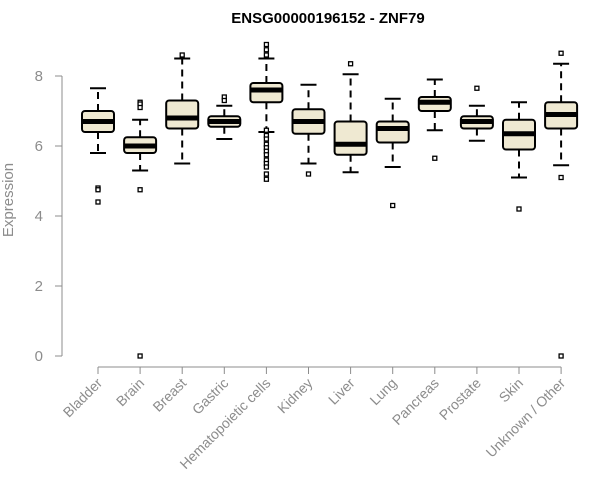 The image size is (600, 500). What do you see at coordinates (526, 418) in the screenshot?
I see `x-tick-label: Unknown / Other` at bounding box center [526, 418].